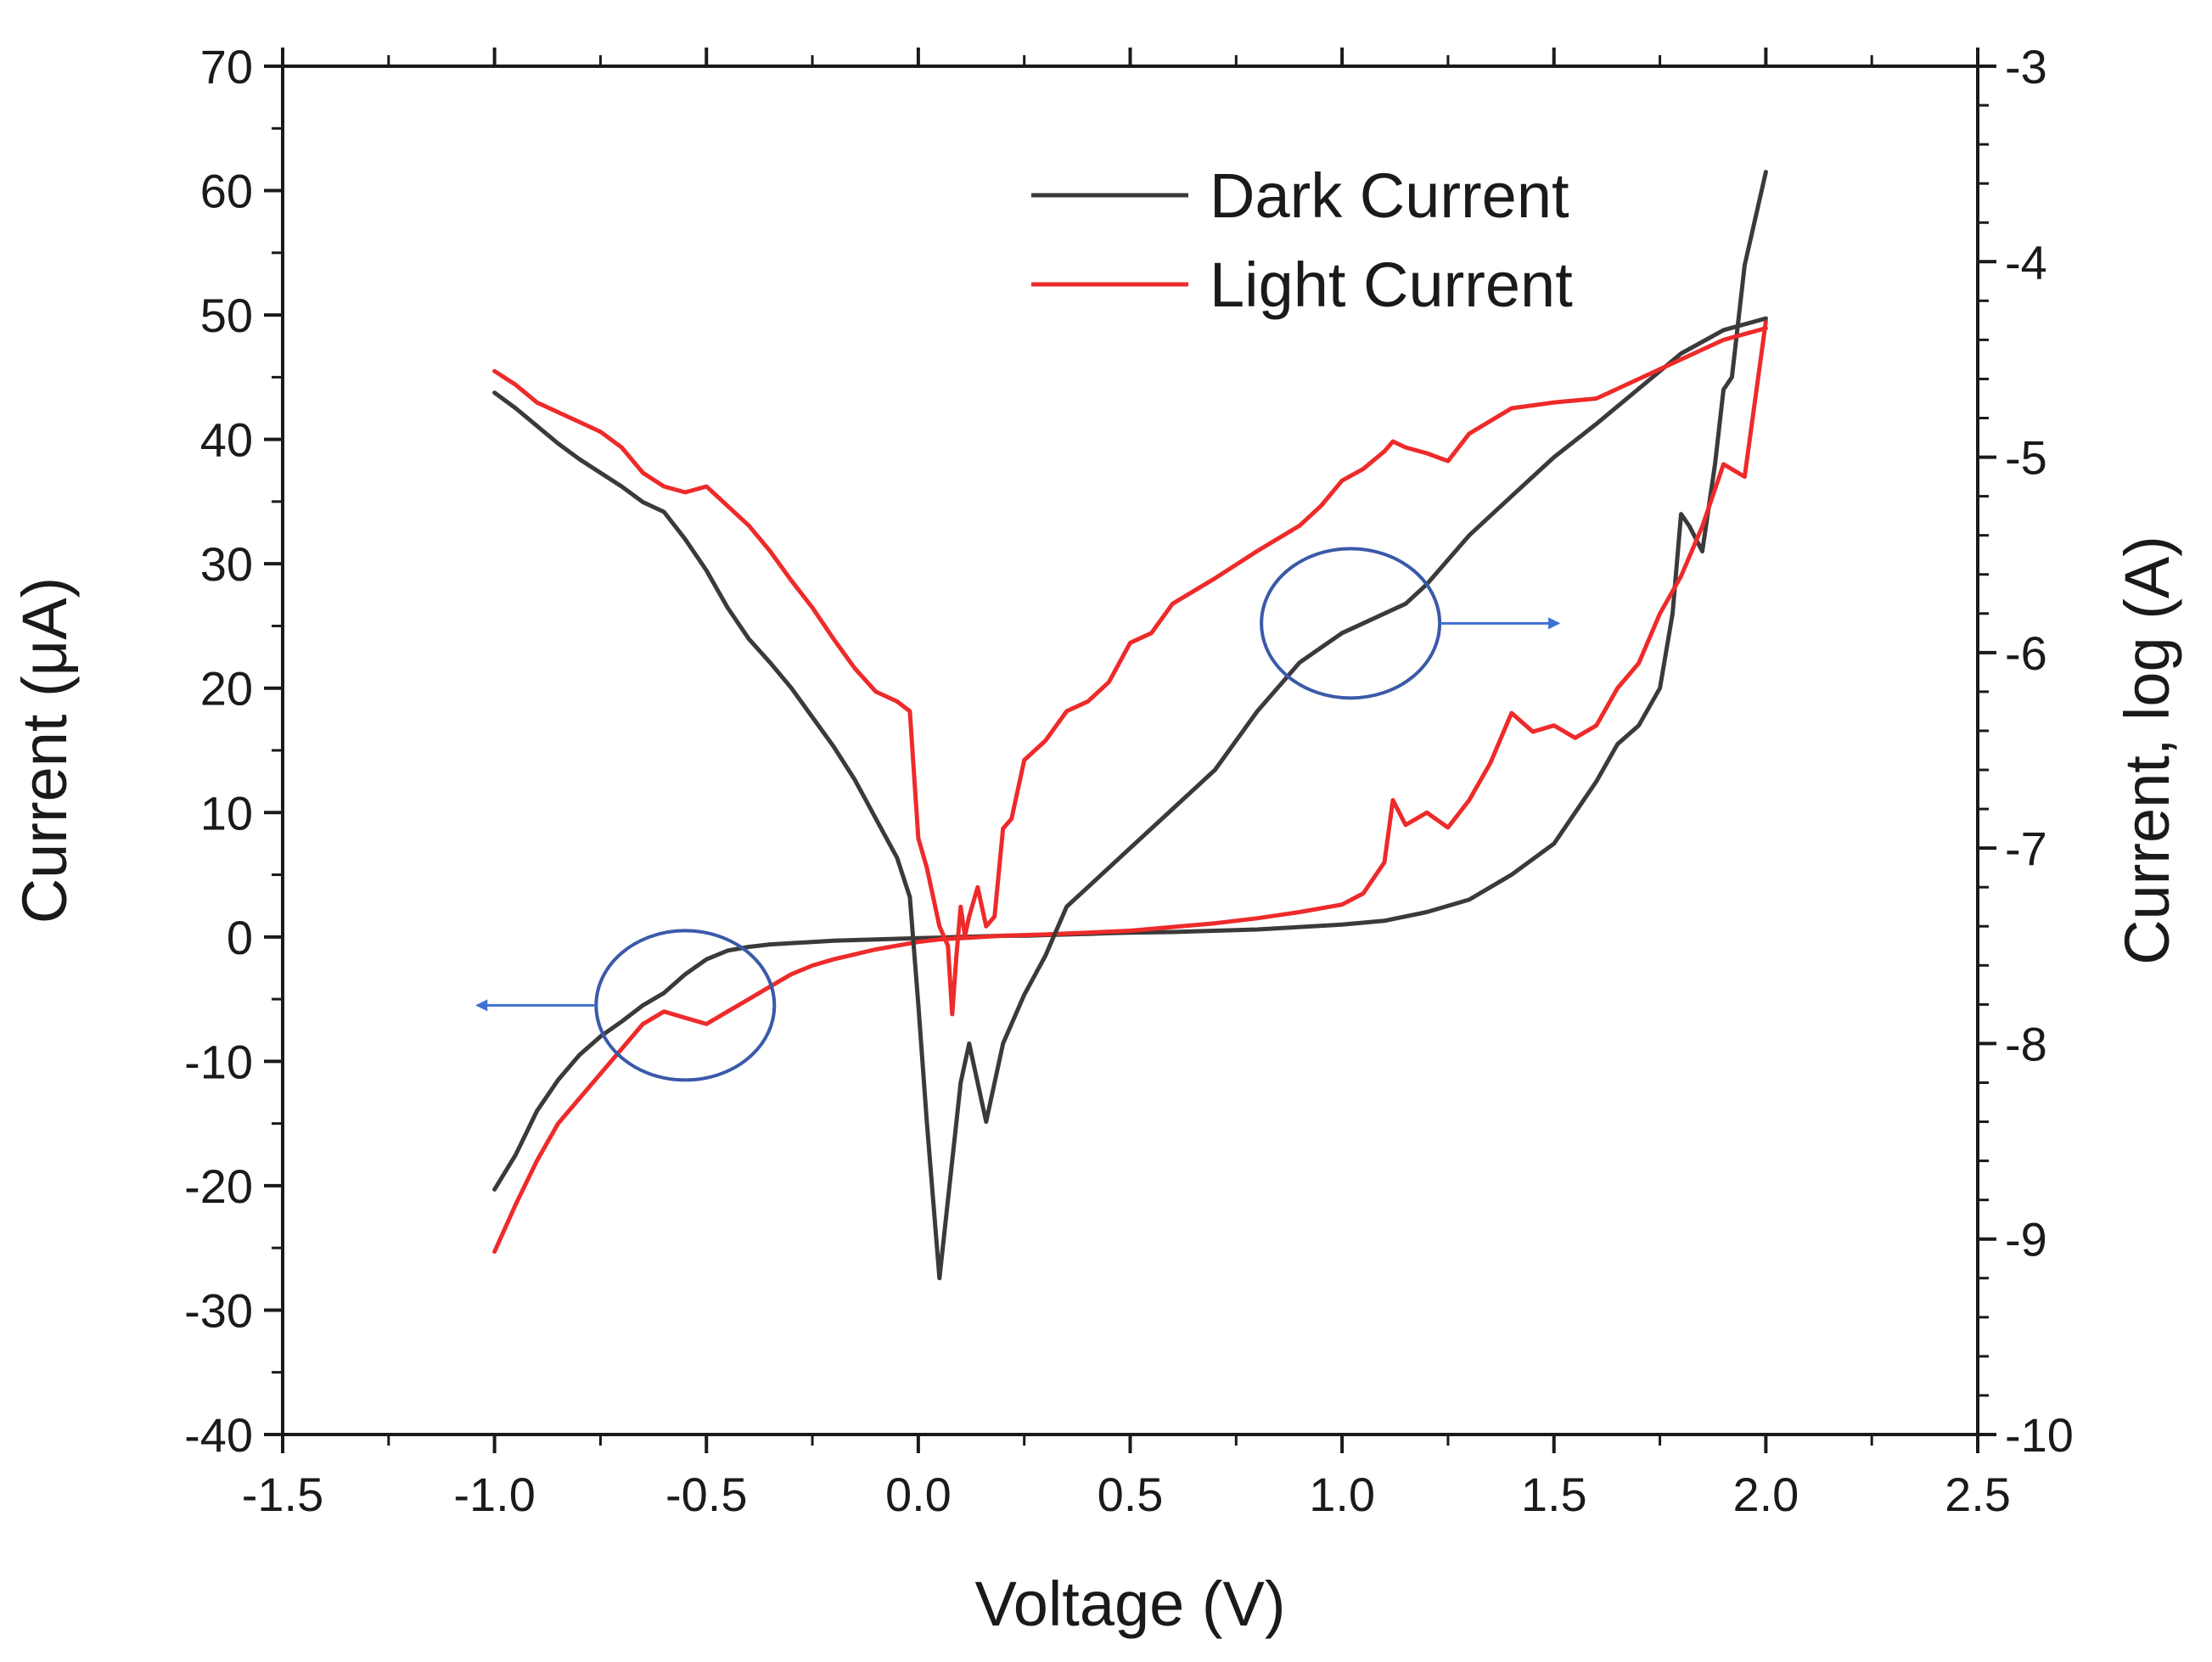 The height and width of the screenshot is (1662, 2212). Describe the element at coordinates (226, 564) in the screenshot. I see `y-left-tick-label: 30` at that location.